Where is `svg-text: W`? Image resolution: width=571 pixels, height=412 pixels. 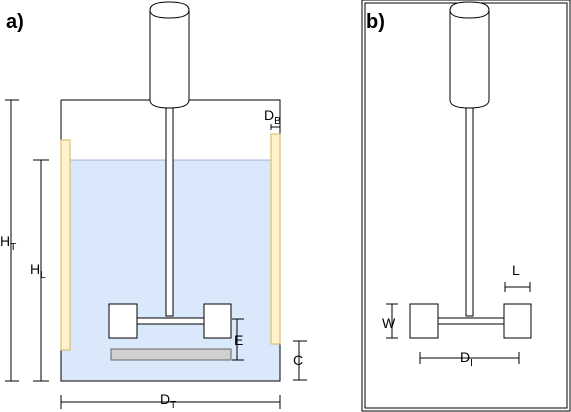
svg-text: W is located at coordinates (389, 323).